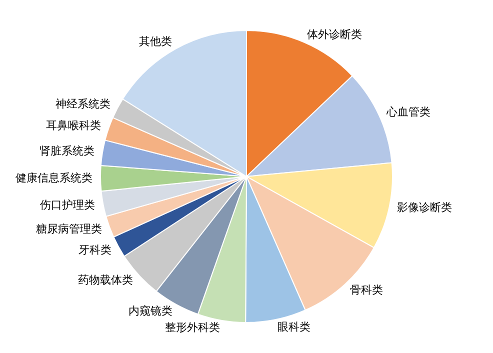  I want to click on slice-label: 体外诊断类, so click(334, 34).